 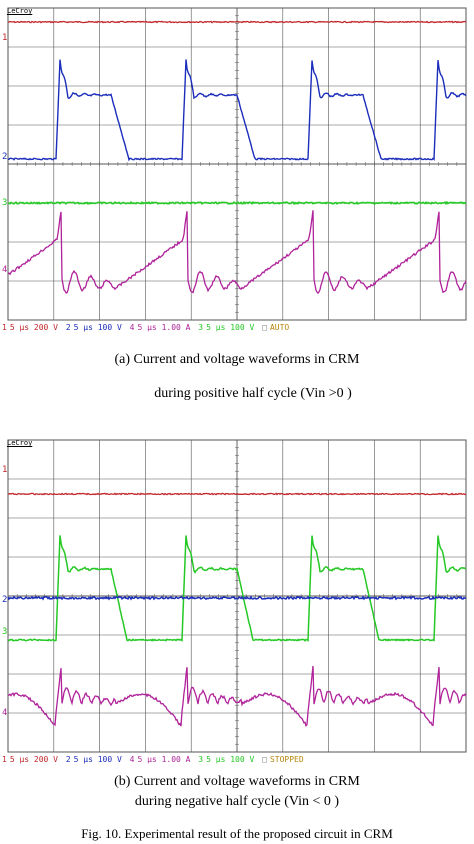 What do you see at coordinates (237, 22) in the screenshot?
I see `scope-a-ch1-trace` at bounding box center [237, 22].